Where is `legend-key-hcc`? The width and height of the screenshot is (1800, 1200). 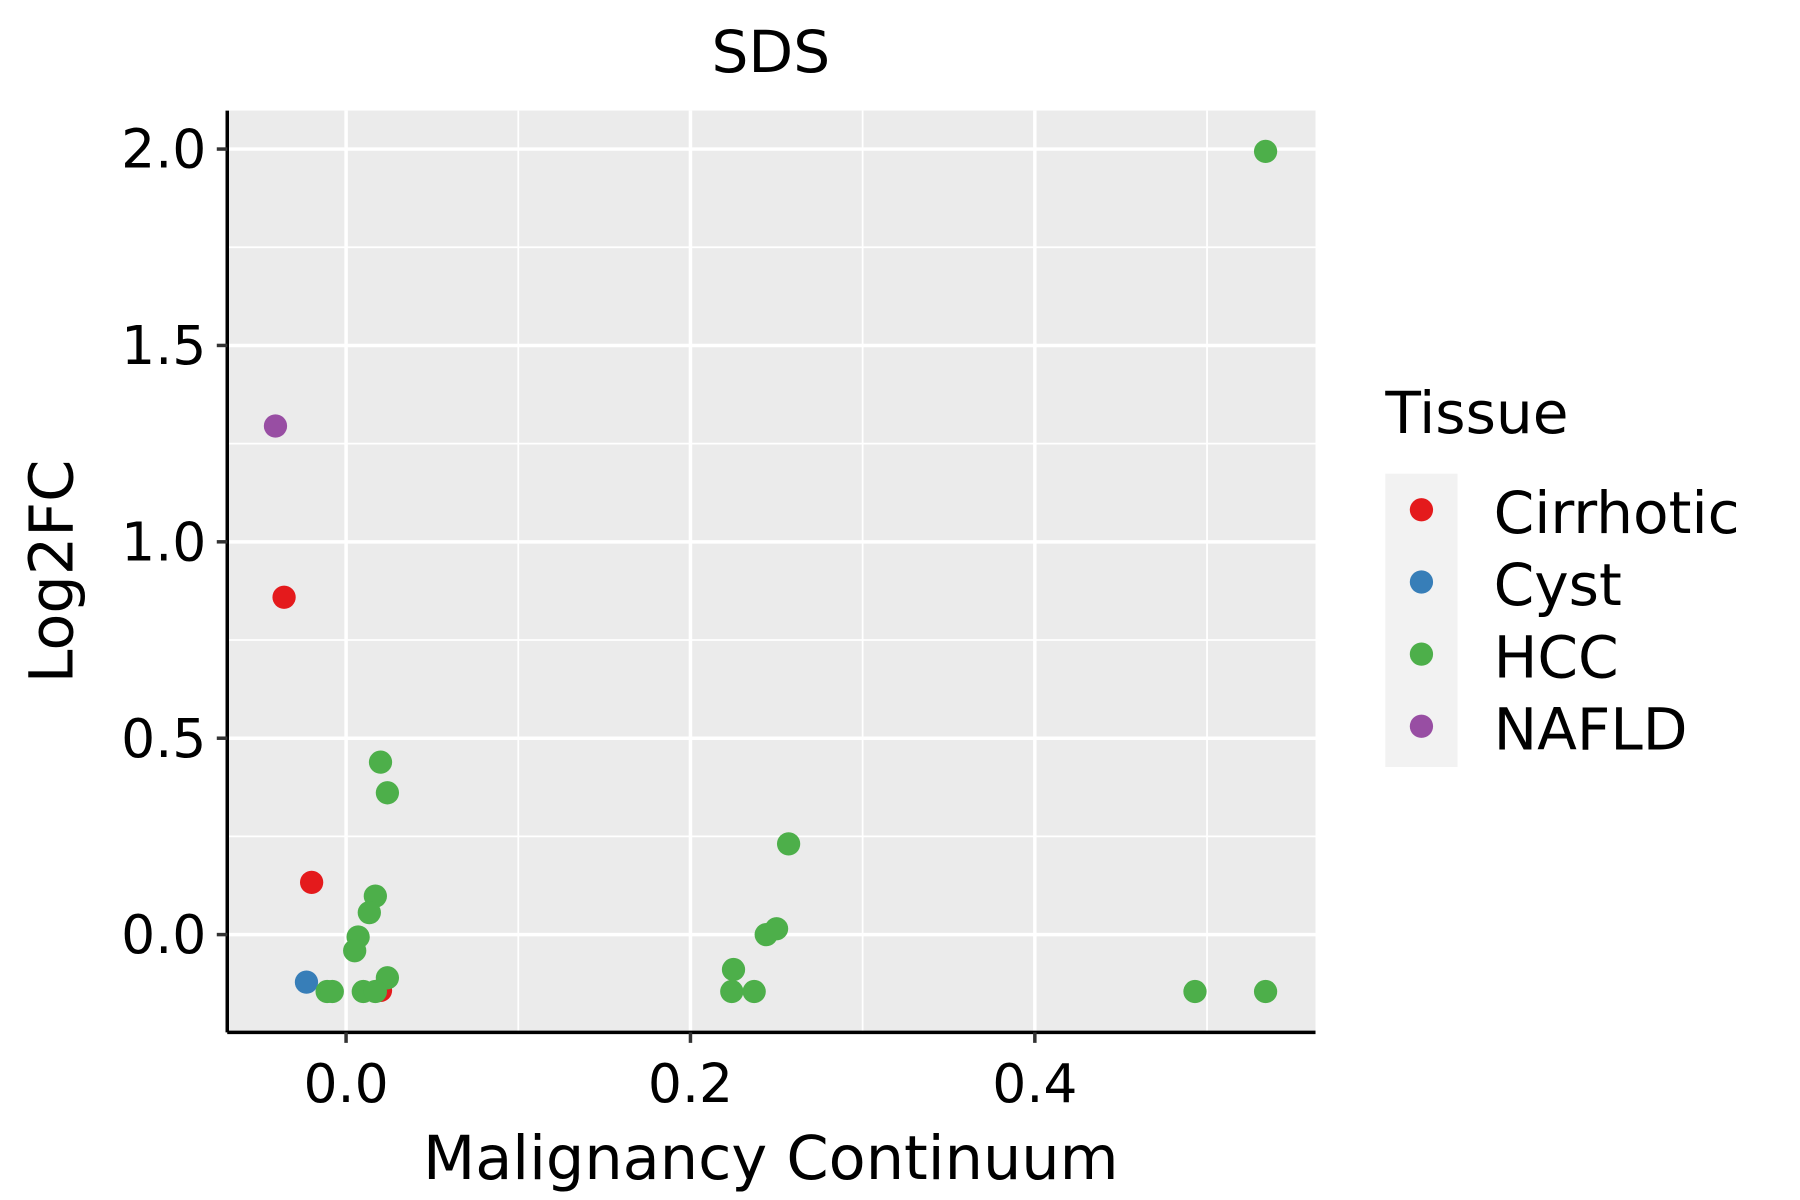
legend-key-hcc is located at coordinates (1421, 654).